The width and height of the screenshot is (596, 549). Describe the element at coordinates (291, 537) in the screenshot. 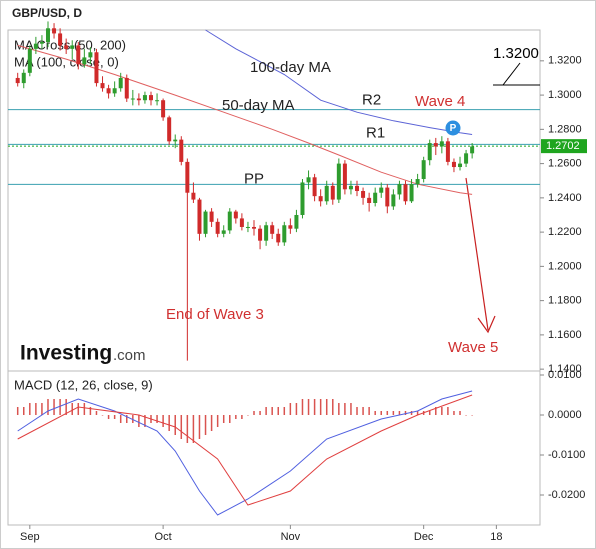

I see `x-tick-label: Nov` at that location.